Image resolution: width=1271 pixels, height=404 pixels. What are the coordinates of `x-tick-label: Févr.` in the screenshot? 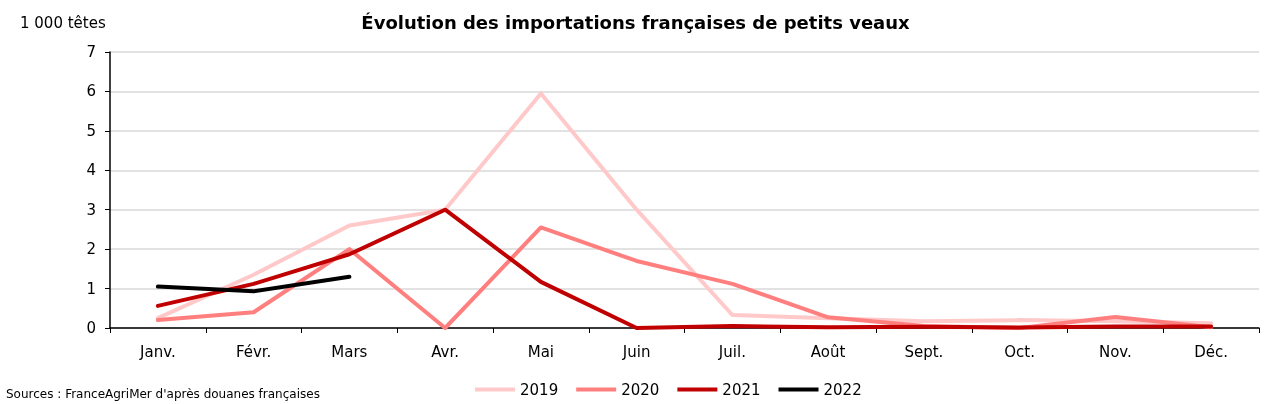 It's located at (253, 351).